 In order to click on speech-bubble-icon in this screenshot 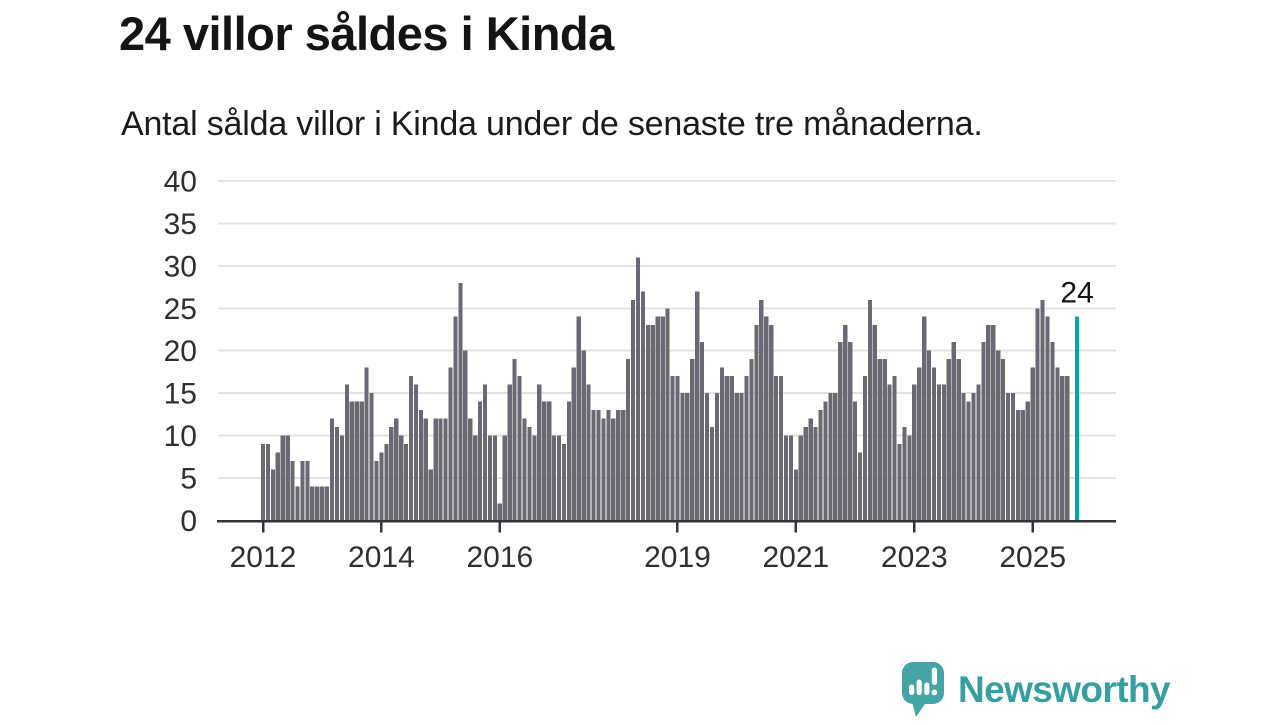, I will do `click(923, 689)`.